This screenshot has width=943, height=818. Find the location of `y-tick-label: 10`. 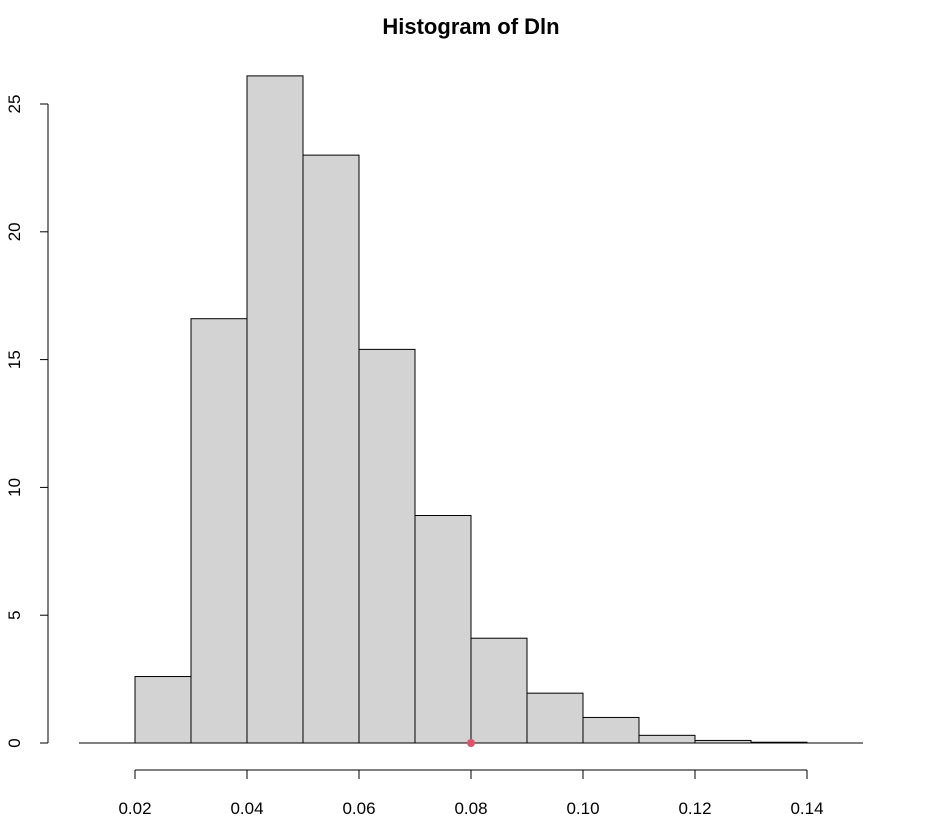

y-tick-label: 10 is located at coordinates (14, 487).